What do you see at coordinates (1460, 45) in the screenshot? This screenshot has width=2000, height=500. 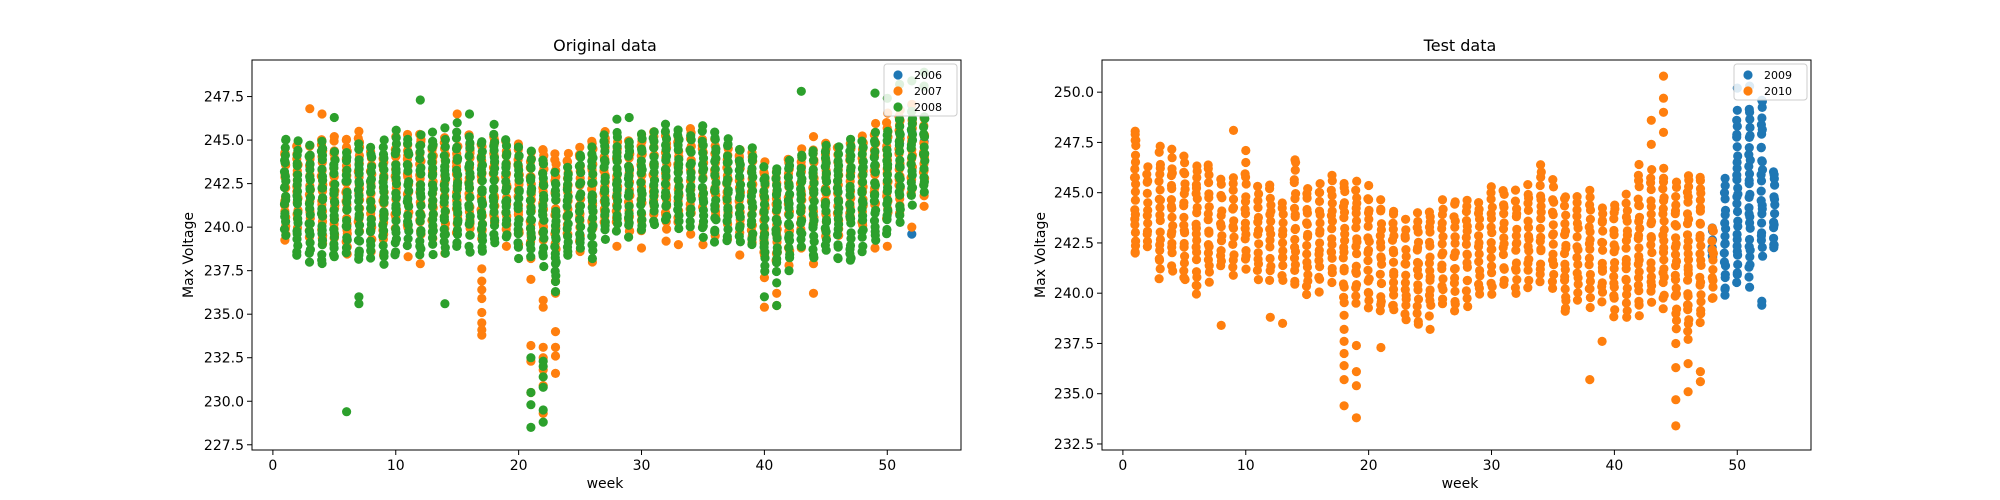 I see `chart-title: Test data` at bounding box center [1460, 45].